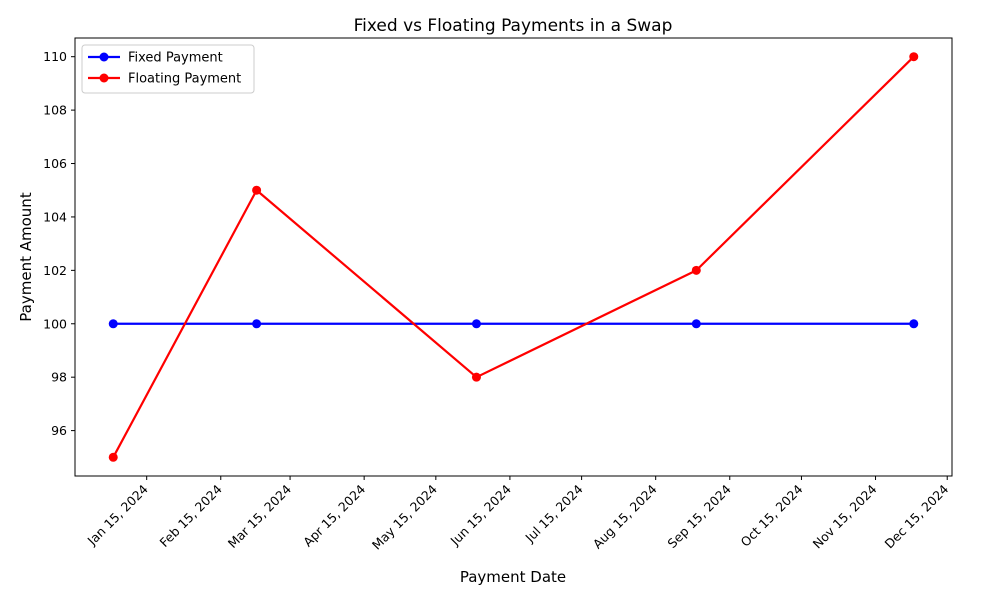  What do you see at coordinates (190, 515) in the screenshot?
I see `x-tick-label: Feb 15, 2024` at bounding box center [190, 515].